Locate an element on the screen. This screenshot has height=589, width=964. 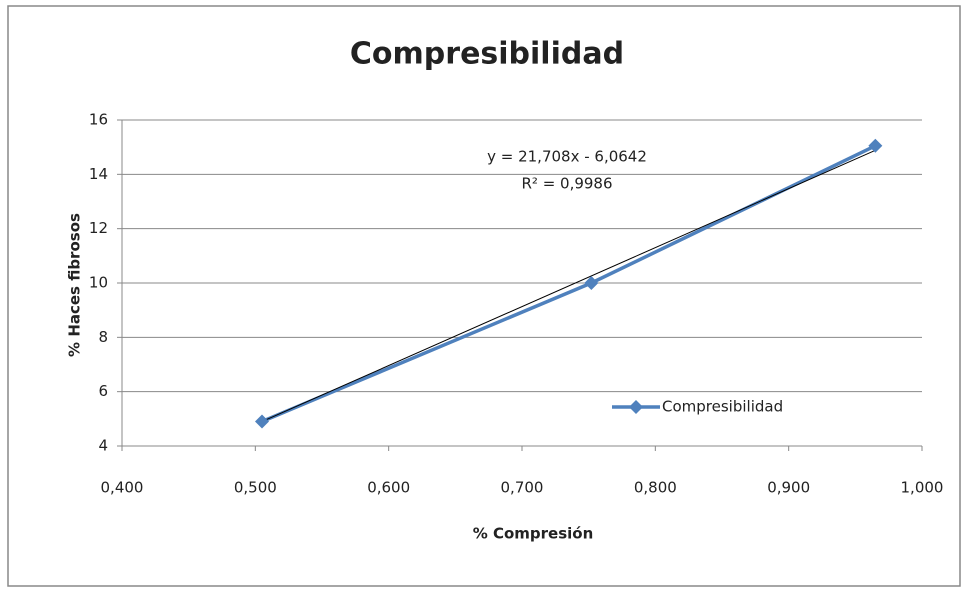
x-tick-label: 0,800 is located at coordinates (655, 488).